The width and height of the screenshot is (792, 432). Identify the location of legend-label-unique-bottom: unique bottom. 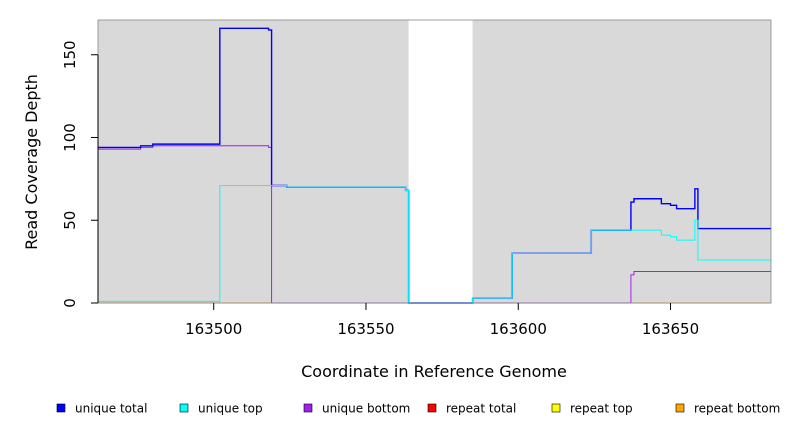
(366, 409).